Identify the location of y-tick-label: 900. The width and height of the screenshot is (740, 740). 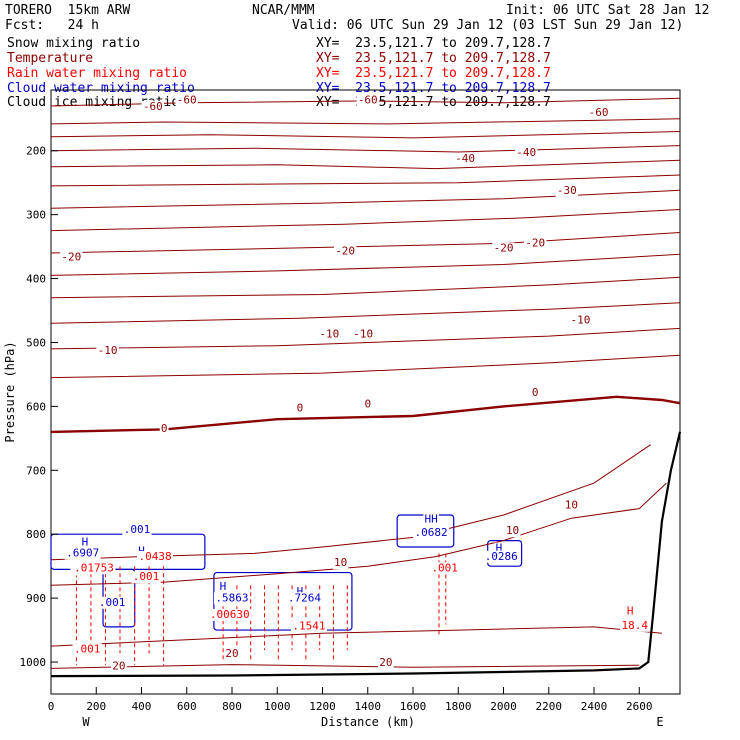
(36, 598).